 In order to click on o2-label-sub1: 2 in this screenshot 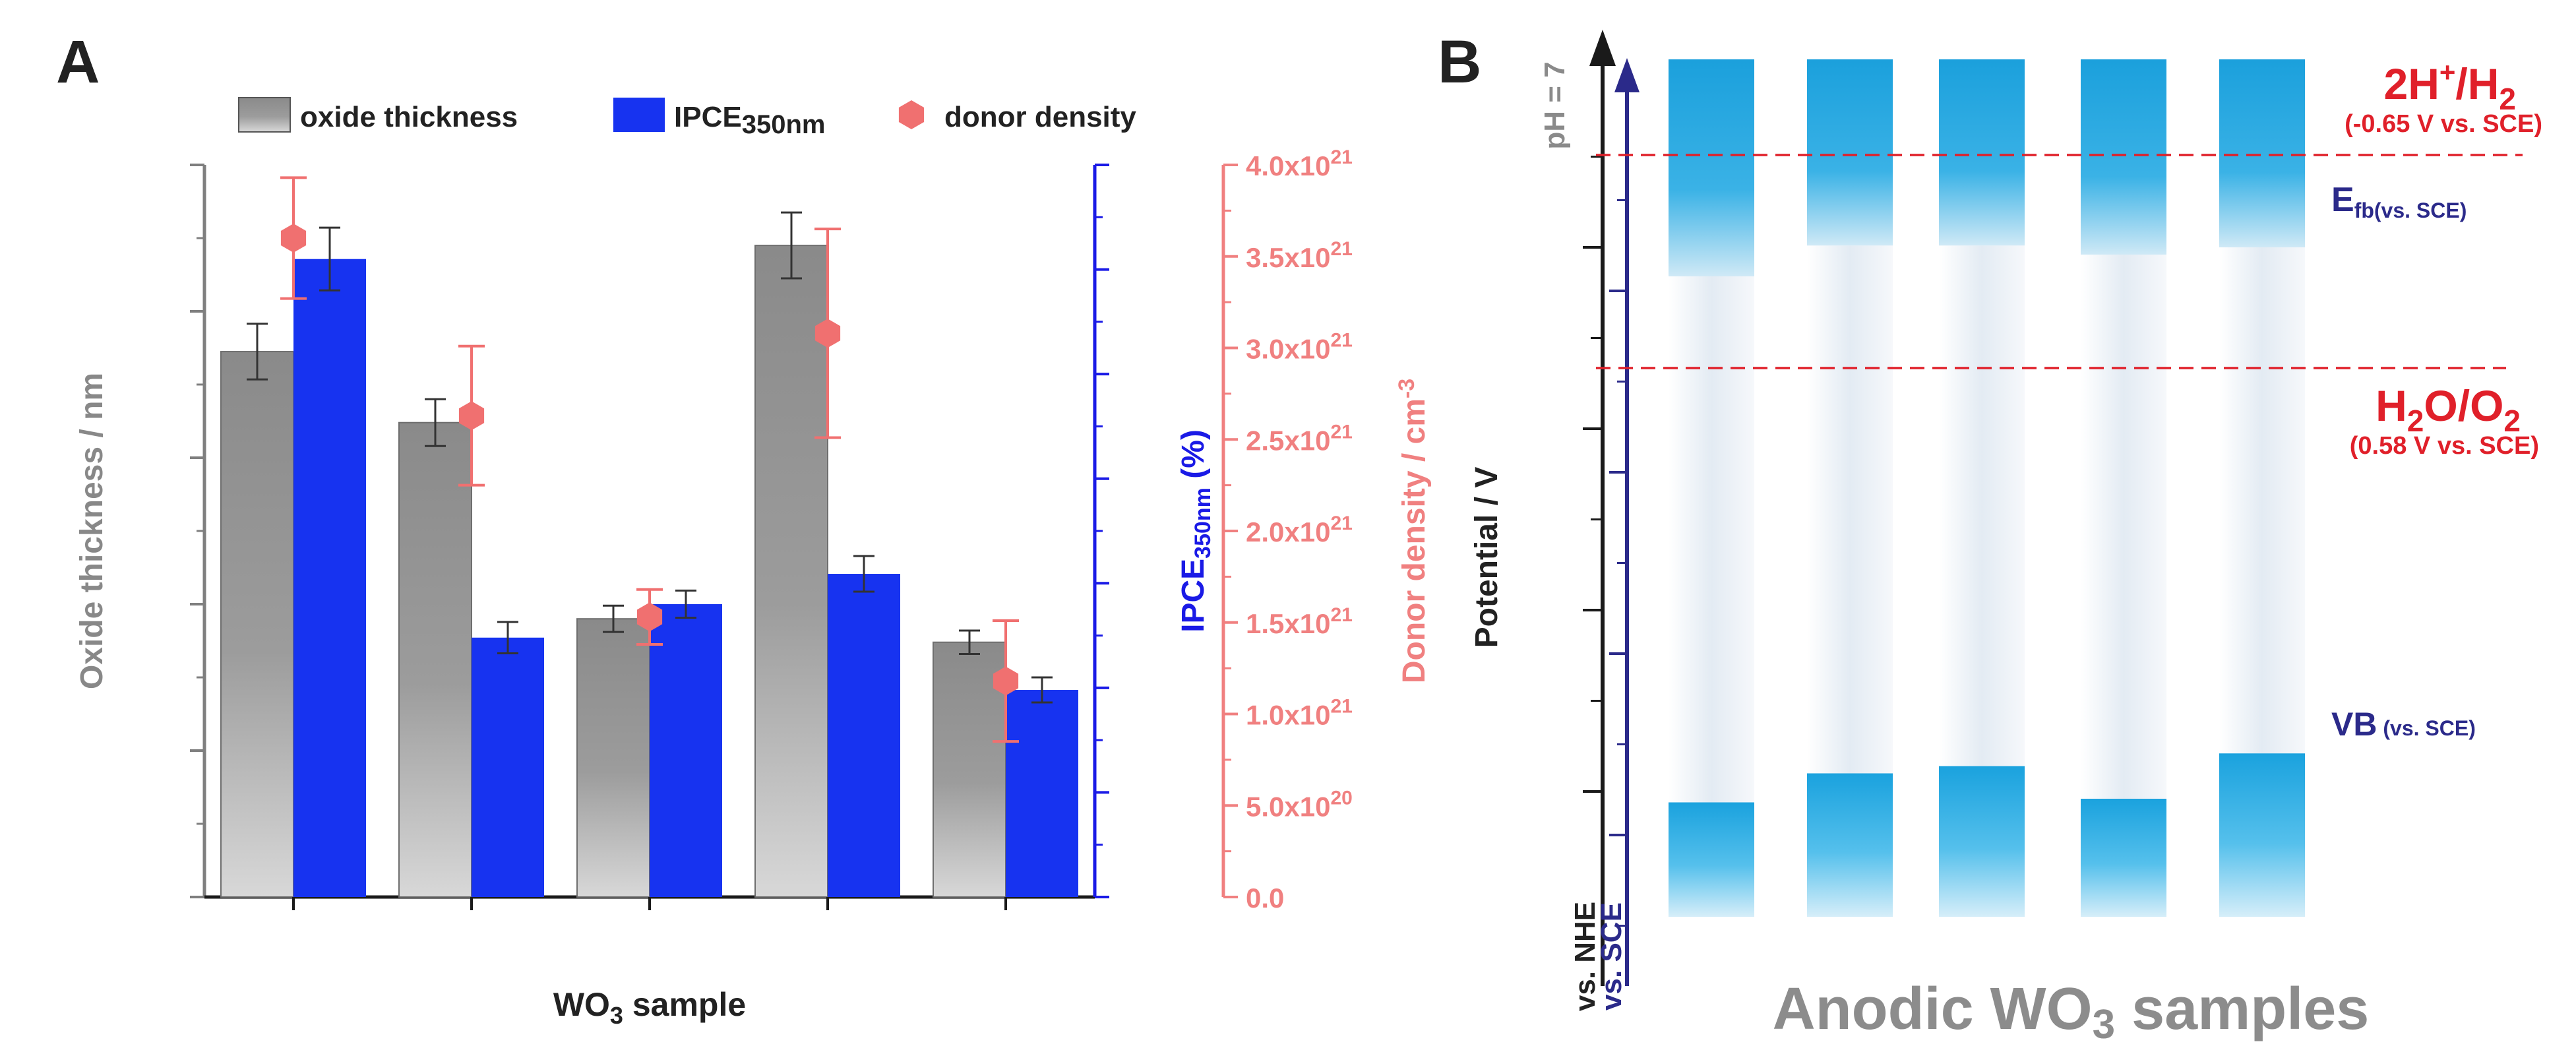, I will do `click(2415, 421)`.